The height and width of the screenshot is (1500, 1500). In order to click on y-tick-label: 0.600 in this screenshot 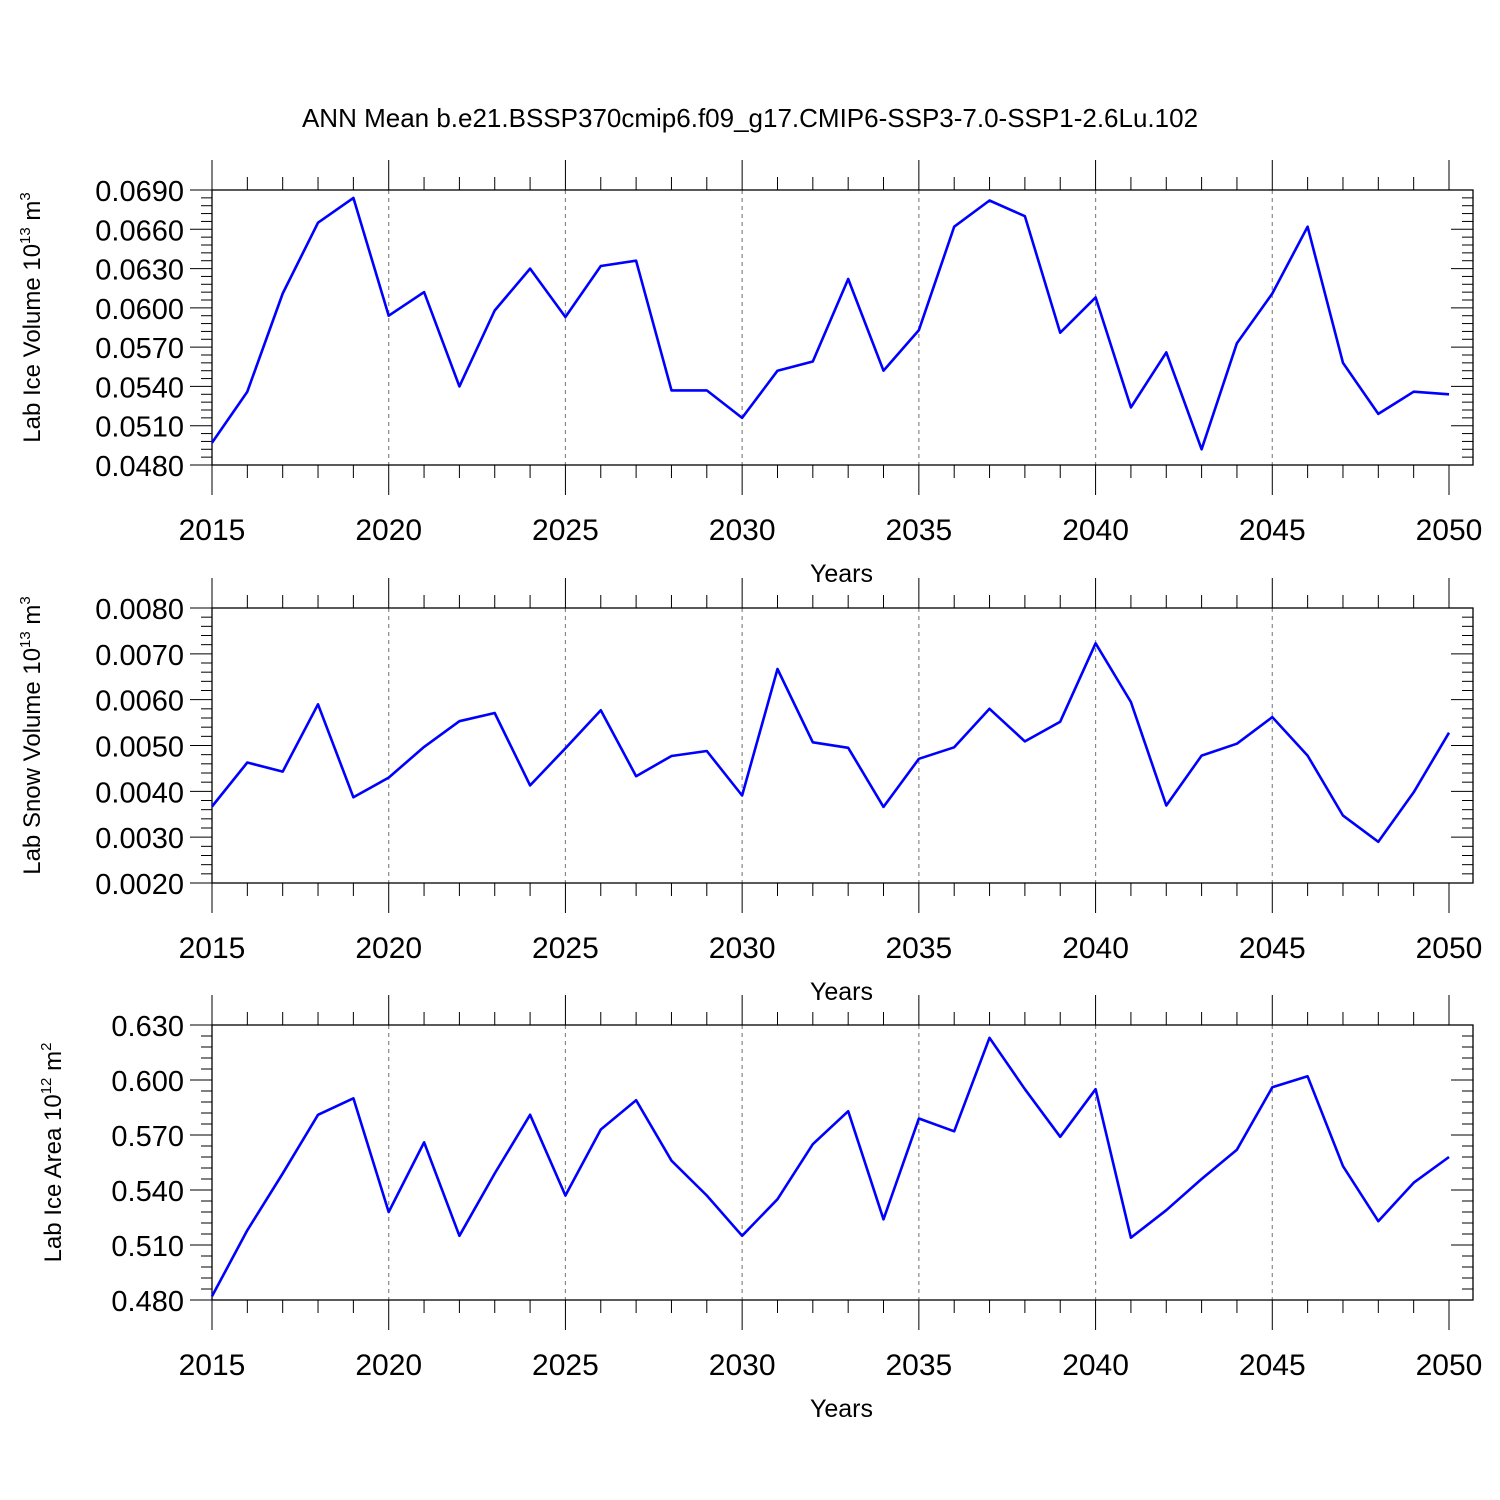, I will do `click(147, 1082)`.